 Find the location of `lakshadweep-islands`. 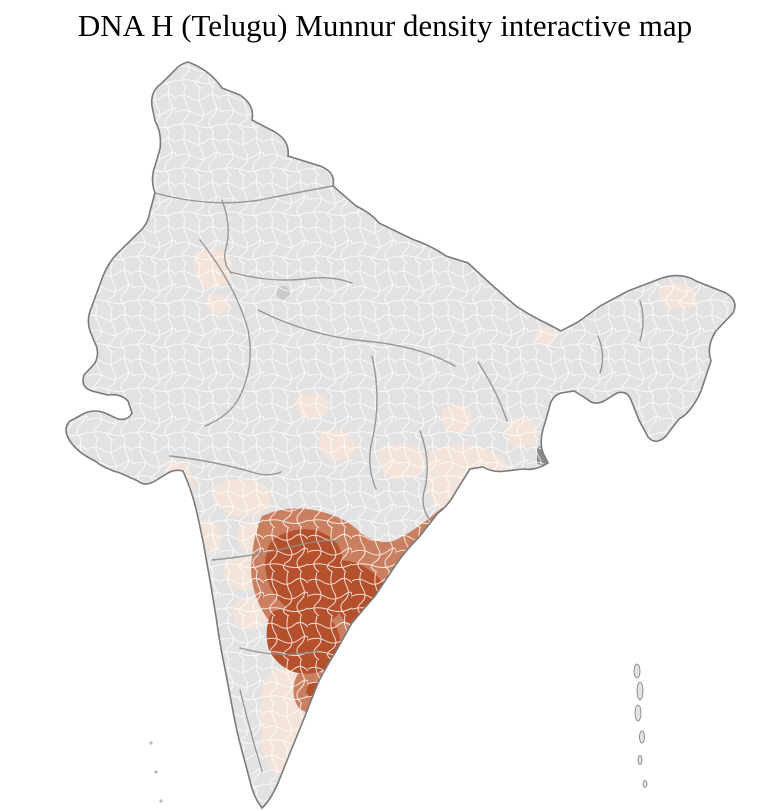

lakshadweep-islands is located at coordinates (156, 772).